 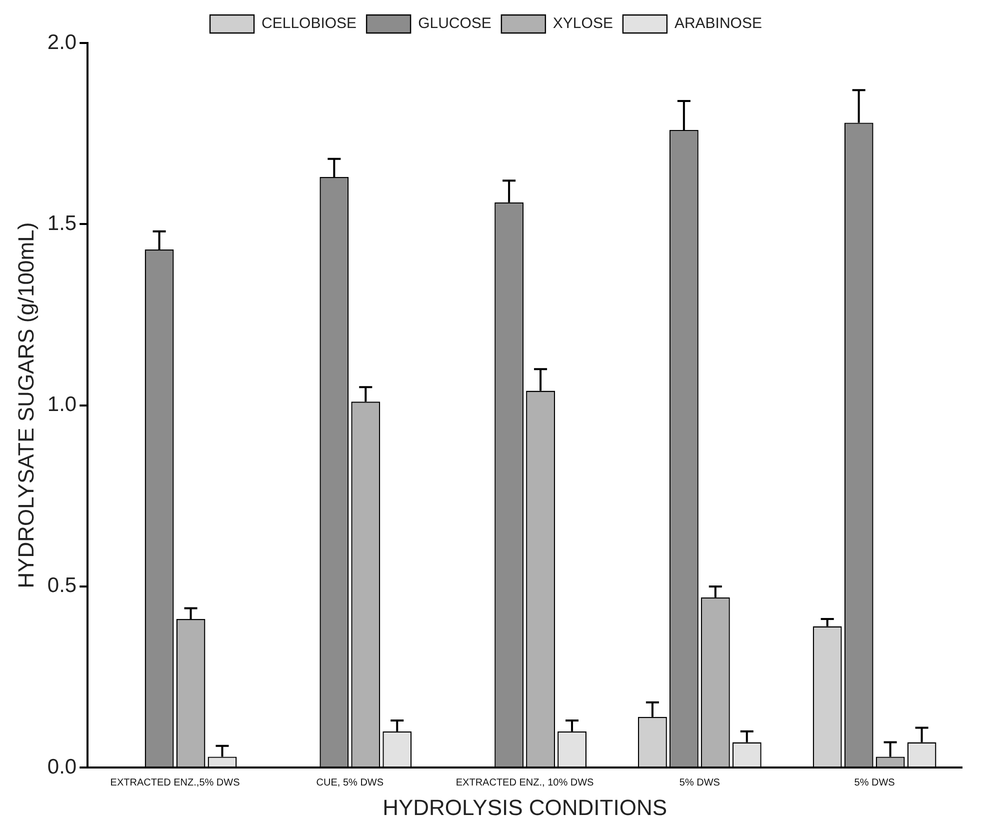 What do you see at coordinates (62, 404) in the screenshot?
I see `y-tick-label: 1.0` at bounding box center [62, 404].